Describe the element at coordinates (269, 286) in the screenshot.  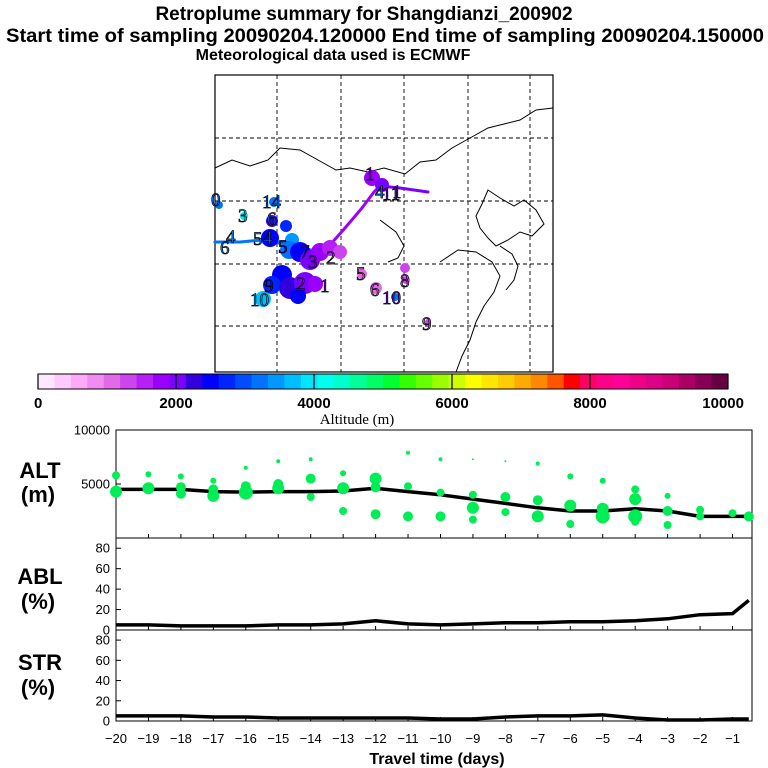
I see `day-label: 9` at that location.